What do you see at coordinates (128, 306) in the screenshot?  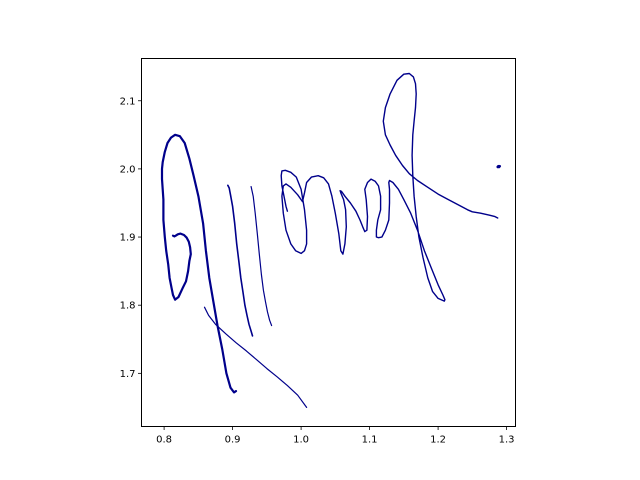 I see `y-tick-label: 1.8` at bounding box center [128, 306].